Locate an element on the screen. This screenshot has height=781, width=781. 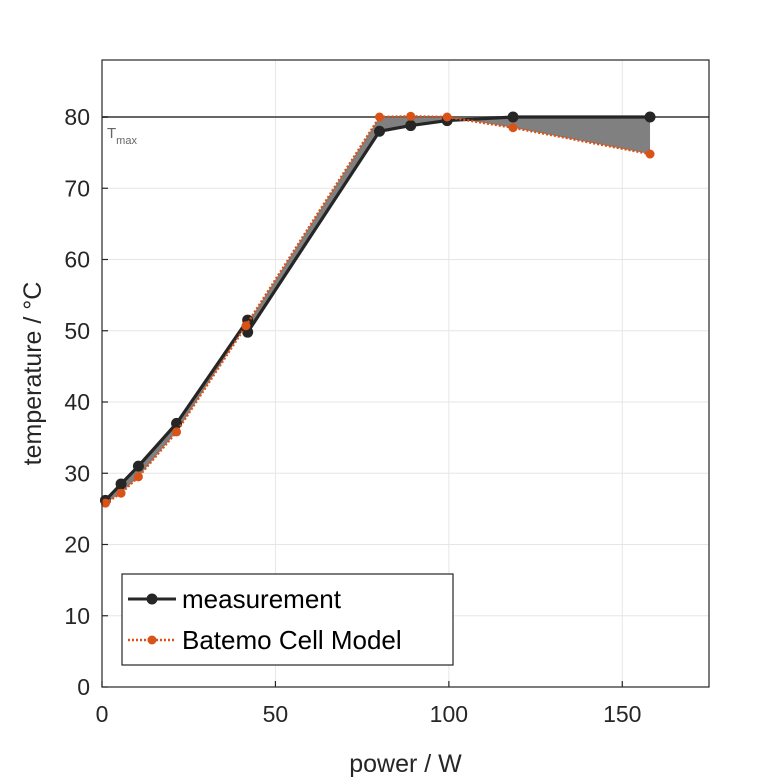
x-axis-ticks: 0 50 100 150 is located at coordinates (368, 704).